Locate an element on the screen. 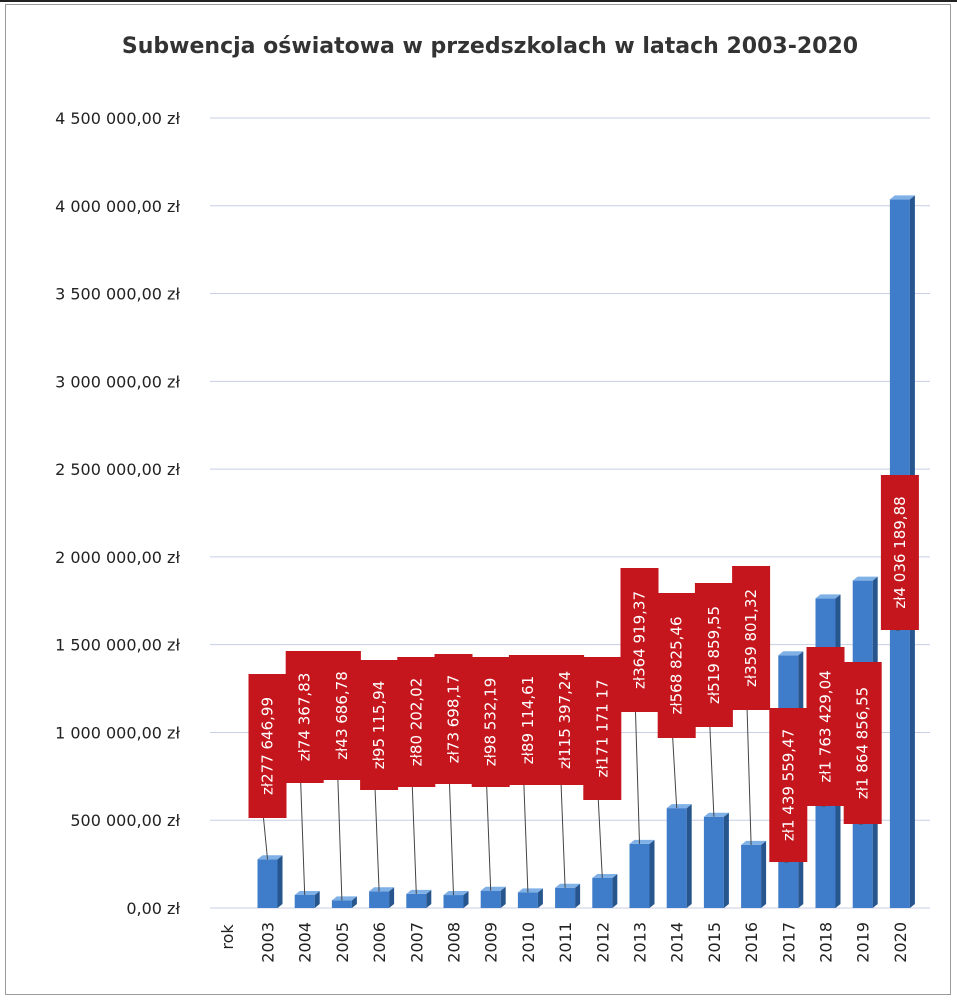 The width and height of the screenshot is (957, 1001). svg-text: zł98 532,19 is located at coordinates (491, 722).